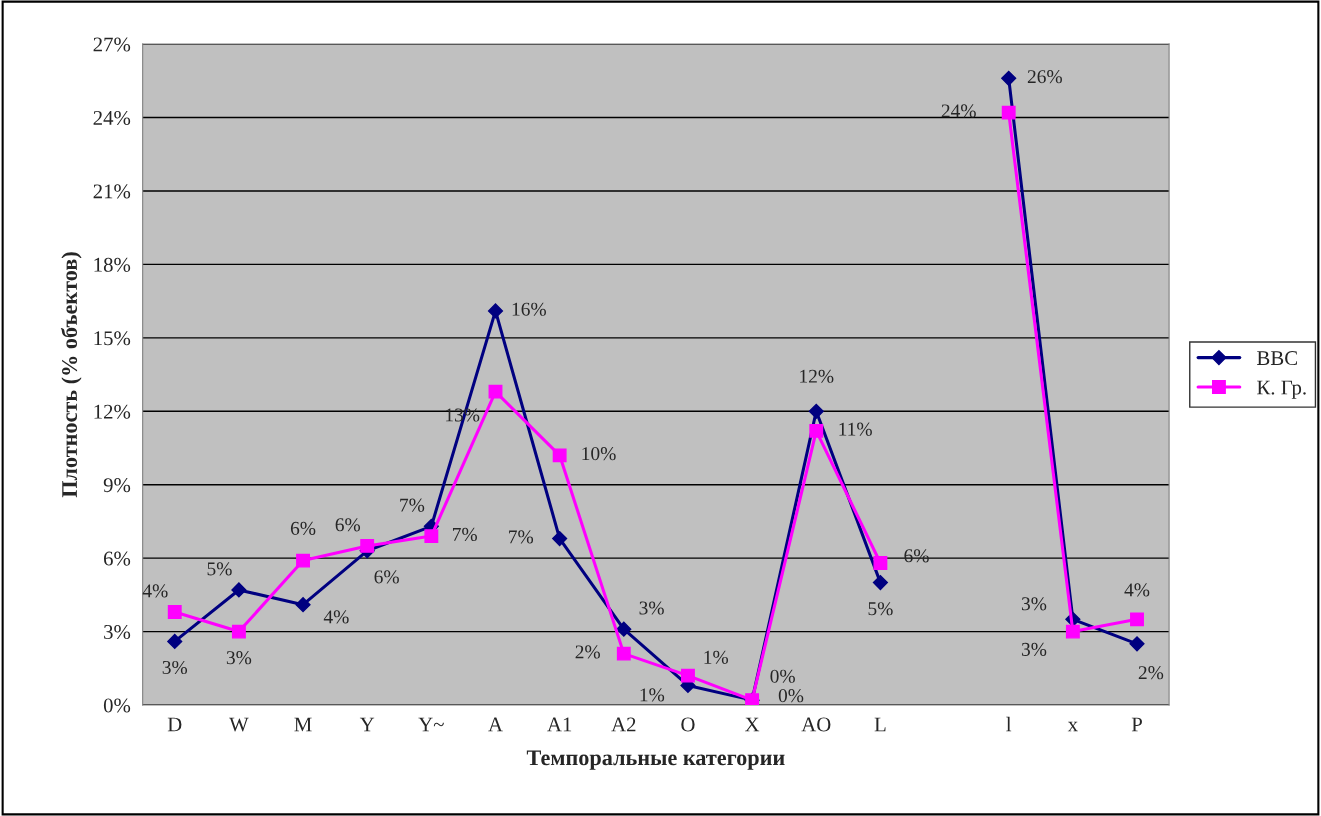  I want to click on x-tick-label: Y~, so click(431, 724).